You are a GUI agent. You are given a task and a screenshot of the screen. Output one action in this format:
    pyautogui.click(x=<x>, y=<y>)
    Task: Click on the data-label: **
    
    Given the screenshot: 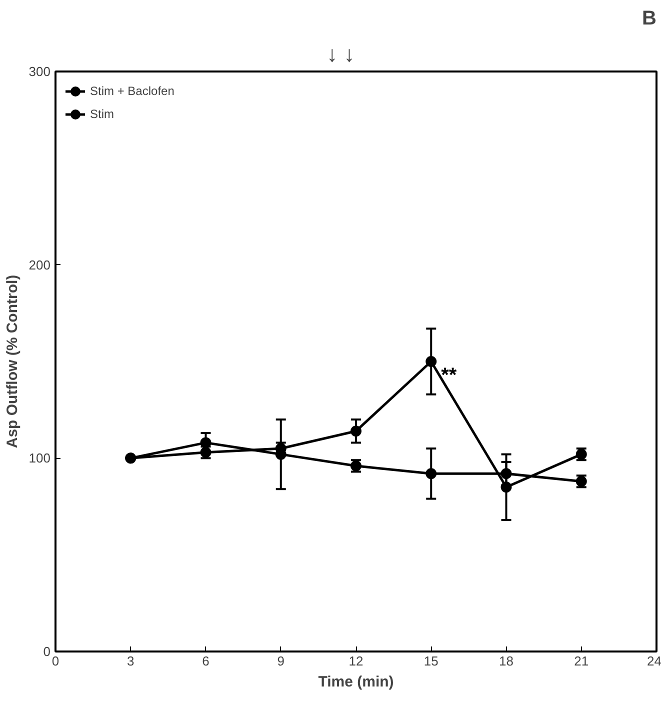 What is the action you would take?
    pyautogui.click(x=449, y=375)
    